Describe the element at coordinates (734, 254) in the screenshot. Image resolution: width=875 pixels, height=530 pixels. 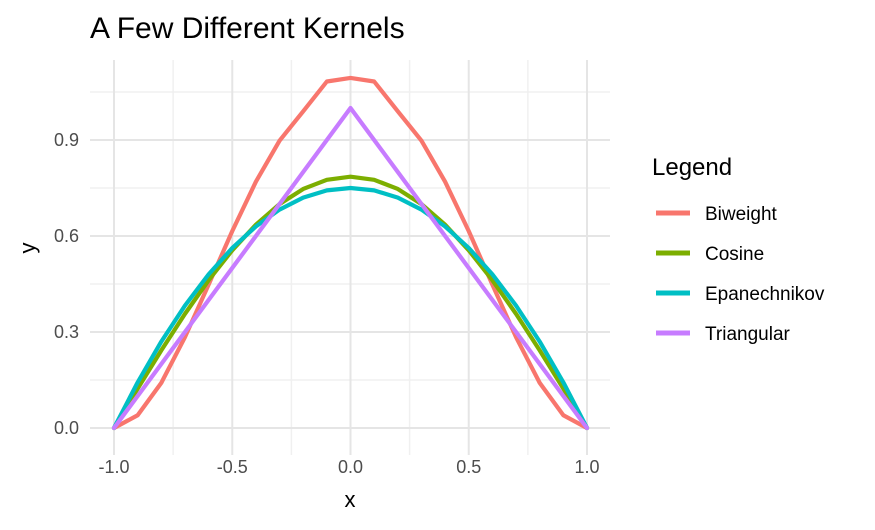
I see `legend-label-cosine: Cosine` at that location.